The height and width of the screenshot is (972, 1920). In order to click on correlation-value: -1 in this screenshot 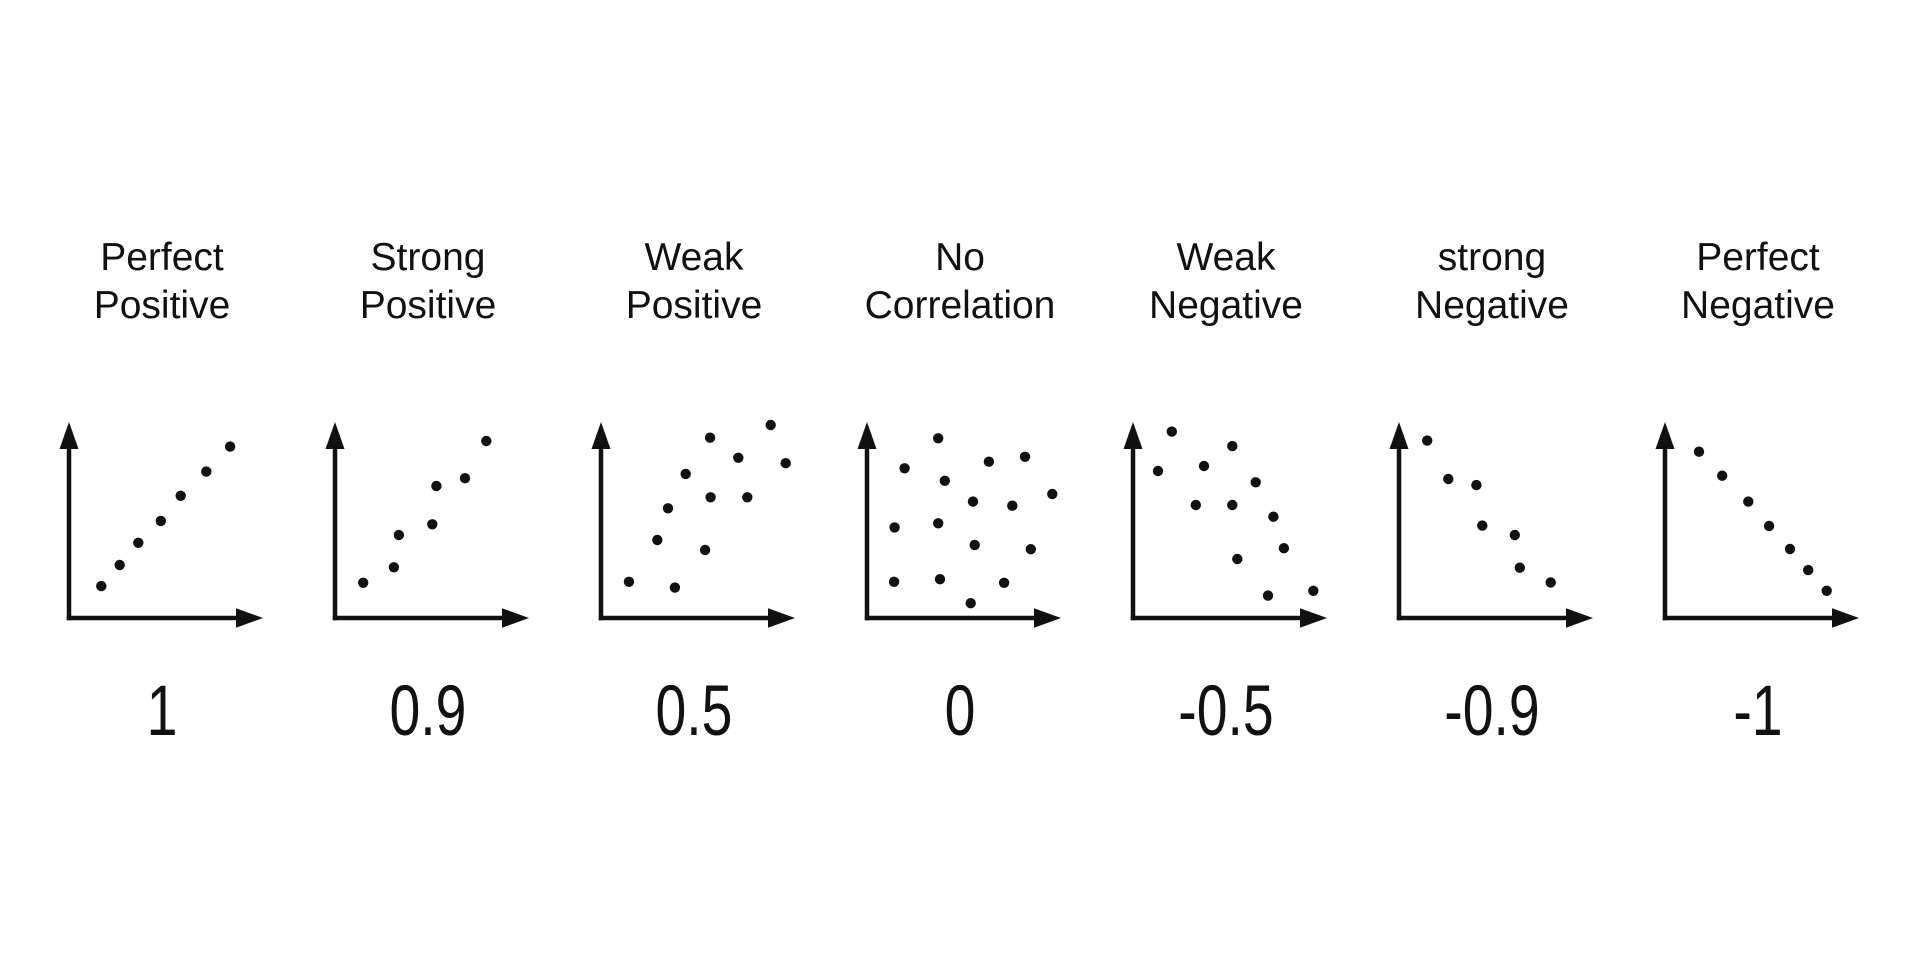, I will do `click(1758, 711)`.